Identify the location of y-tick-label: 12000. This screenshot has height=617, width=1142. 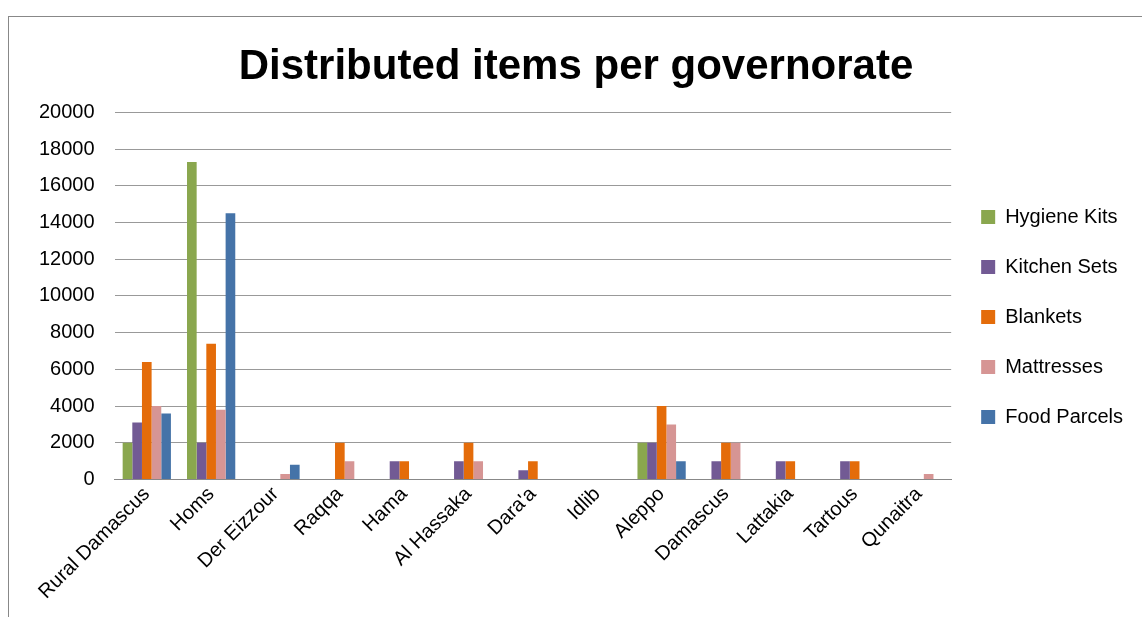
(66, 257).